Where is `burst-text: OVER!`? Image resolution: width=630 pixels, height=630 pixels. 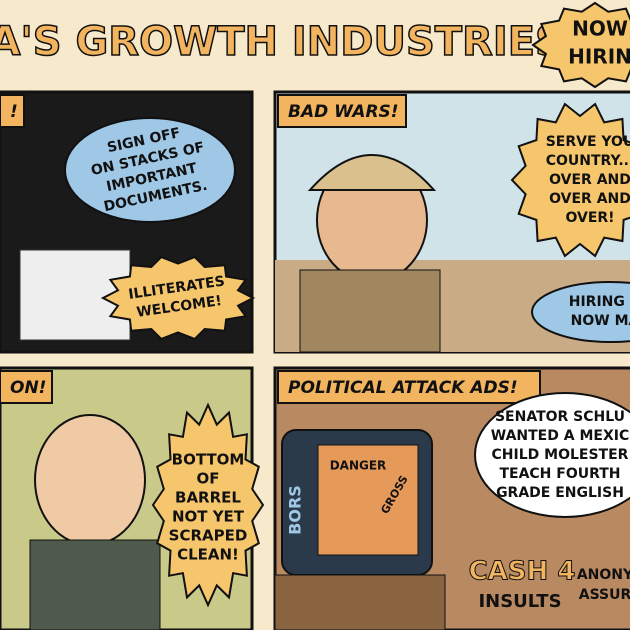 burst-text: OVER! is located at coordinates (589, 218).